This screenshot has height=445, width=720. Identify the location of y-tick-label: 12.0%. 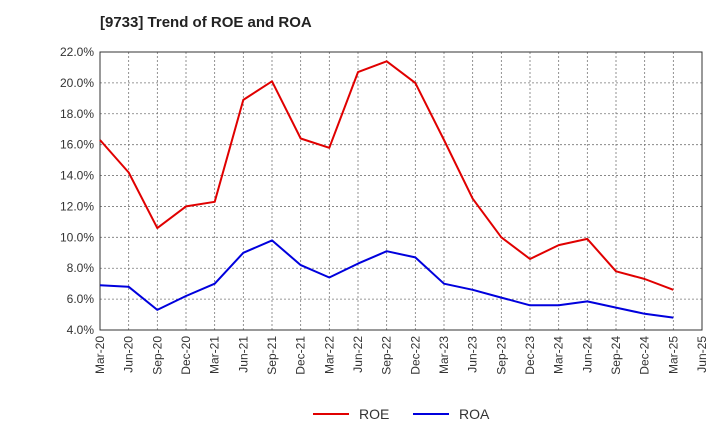
(77, 206).